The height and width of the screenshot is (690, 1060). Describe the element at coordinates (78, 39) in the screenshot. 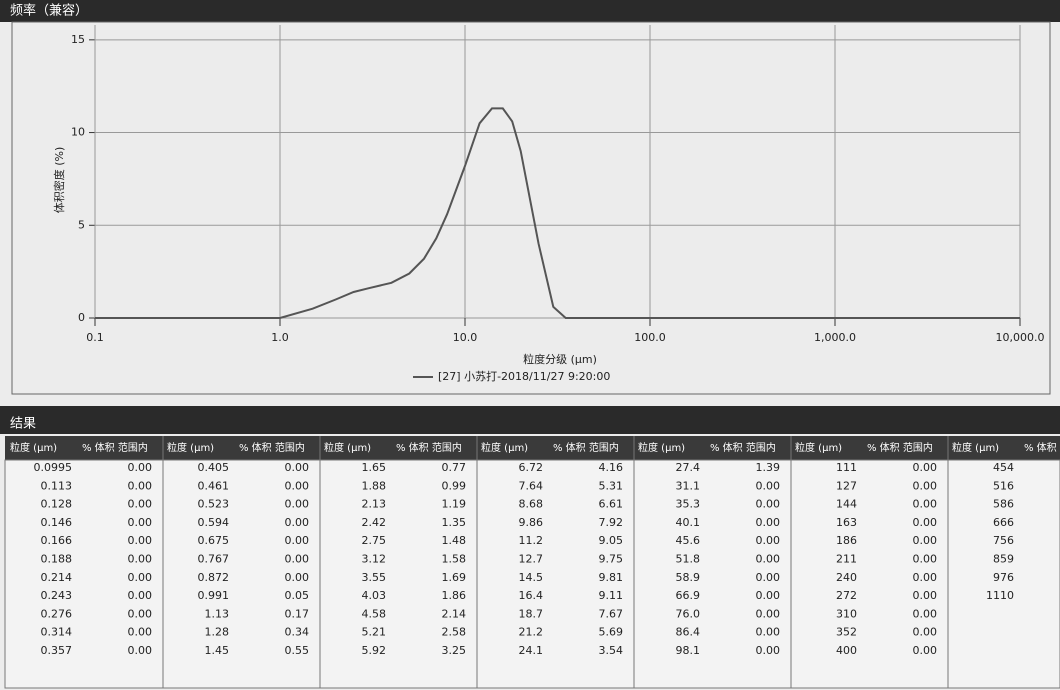

I see `y-tick-label: 15` at that location.